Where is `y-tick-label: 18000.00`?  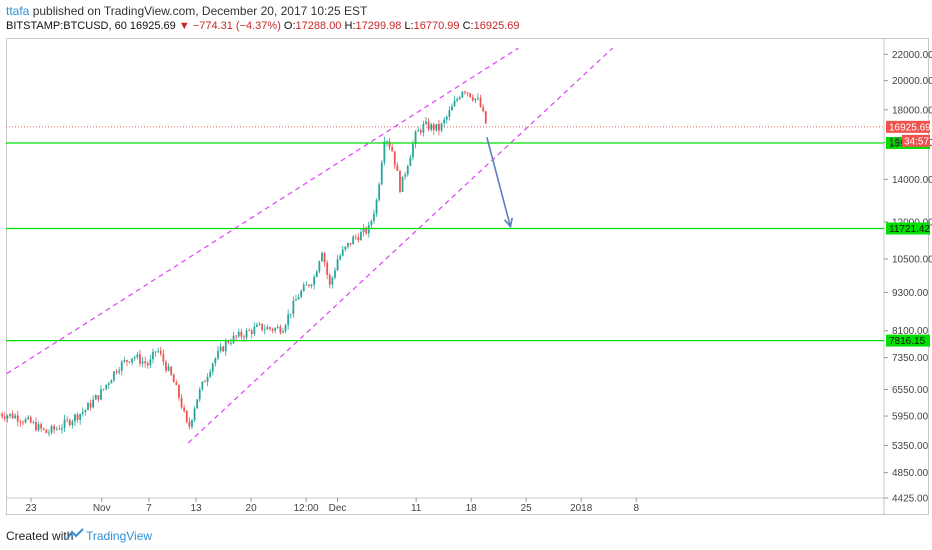
y-tick-label: 18000.00 is located at coordinates (912, 110).